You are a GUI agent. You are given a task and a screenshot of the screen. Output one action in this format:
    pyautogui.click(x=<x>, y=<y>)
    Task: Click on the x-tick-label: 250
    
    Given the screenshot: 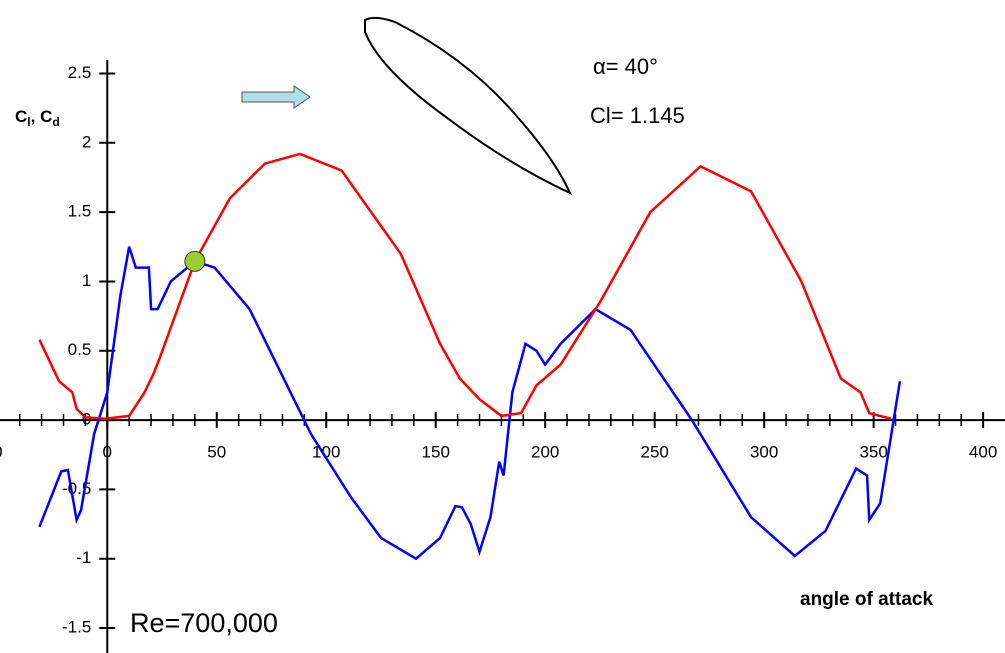 What is the action you would take?
    pyautogui.click(x=654, y=452)
    